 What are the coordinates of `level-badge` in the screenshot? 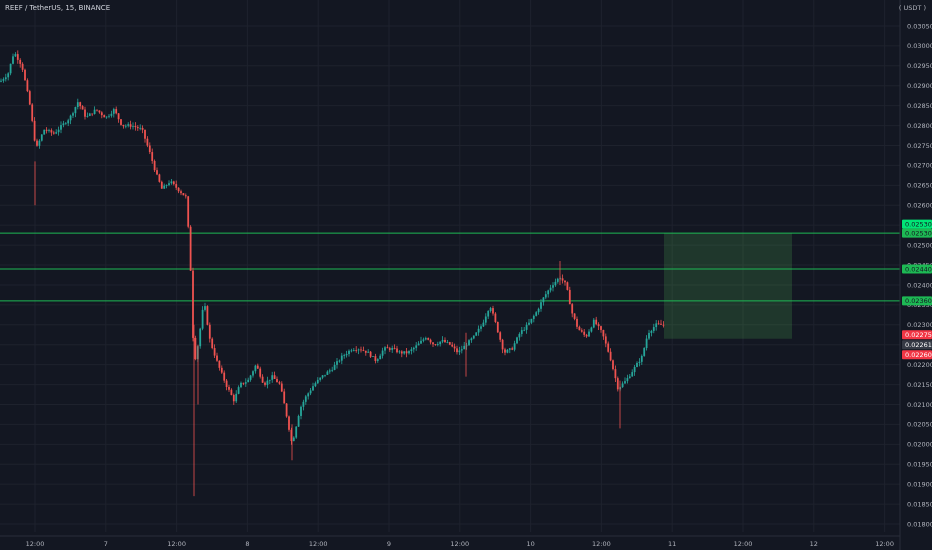 It's located at (917, 233).